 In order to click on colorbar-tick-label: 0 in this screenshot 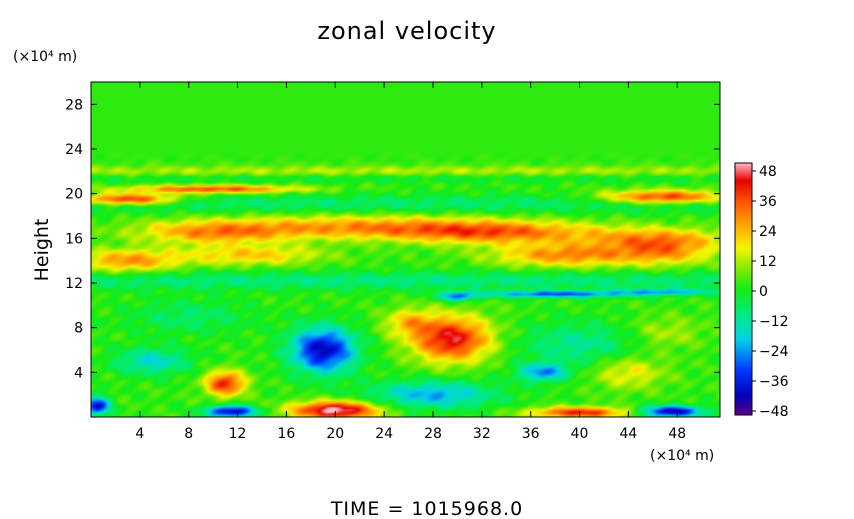, I will do `click(763, 292)`.